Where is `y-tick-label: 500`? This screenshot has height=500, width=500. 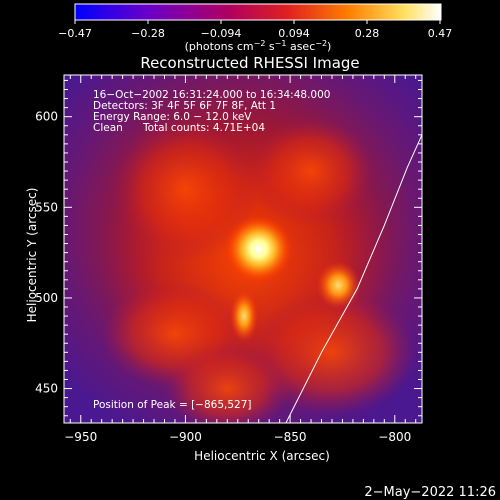 y-tick-label: 500 is located at coordinates (46, 298).